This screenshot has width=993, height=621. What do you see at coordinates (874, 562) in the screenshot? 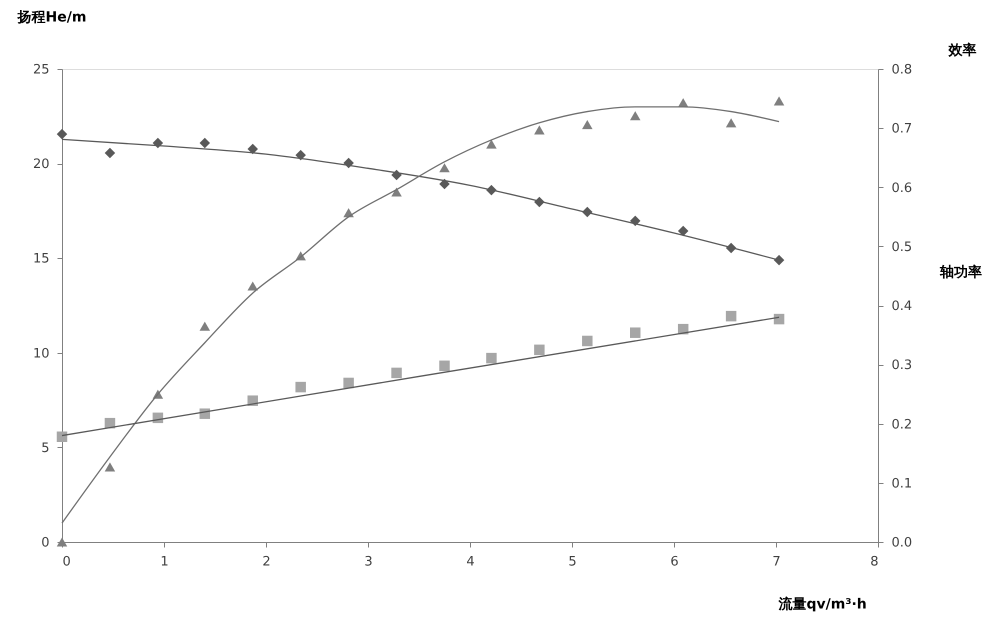
I see `x-tick-label: 8` at bounding box center [874, 562].